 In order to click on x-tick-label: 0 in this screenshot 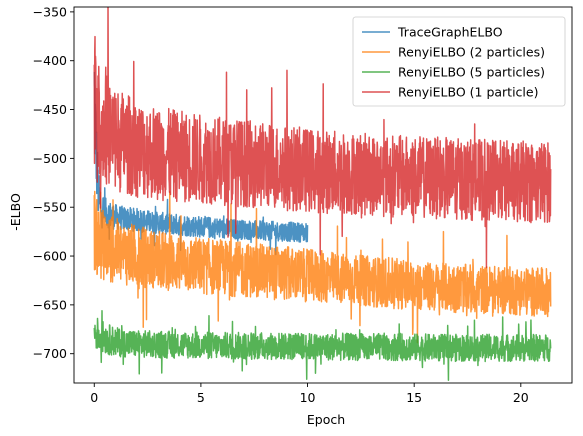, I will do `click(94, 397)`.